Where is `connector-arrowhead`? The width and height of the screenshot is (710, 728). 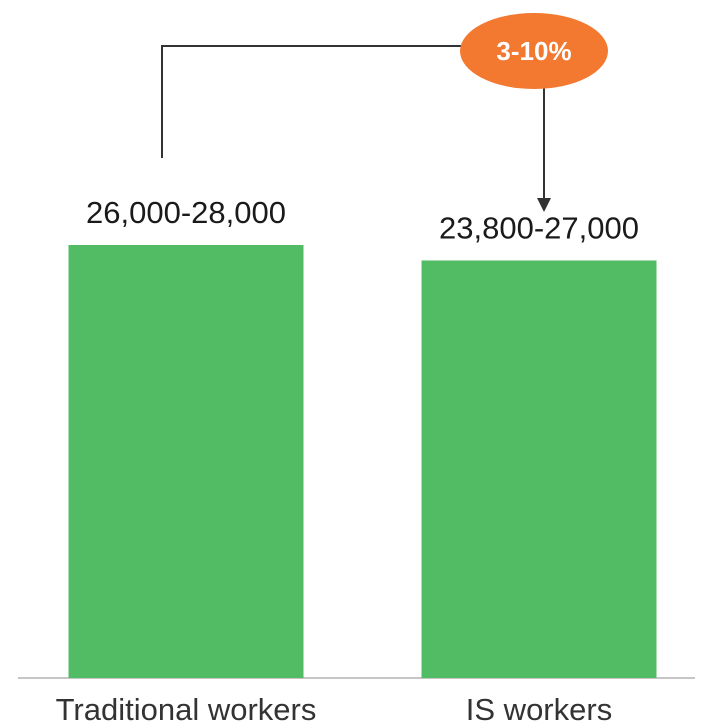 connector-arrowhead is located at coordinates (544, 205).